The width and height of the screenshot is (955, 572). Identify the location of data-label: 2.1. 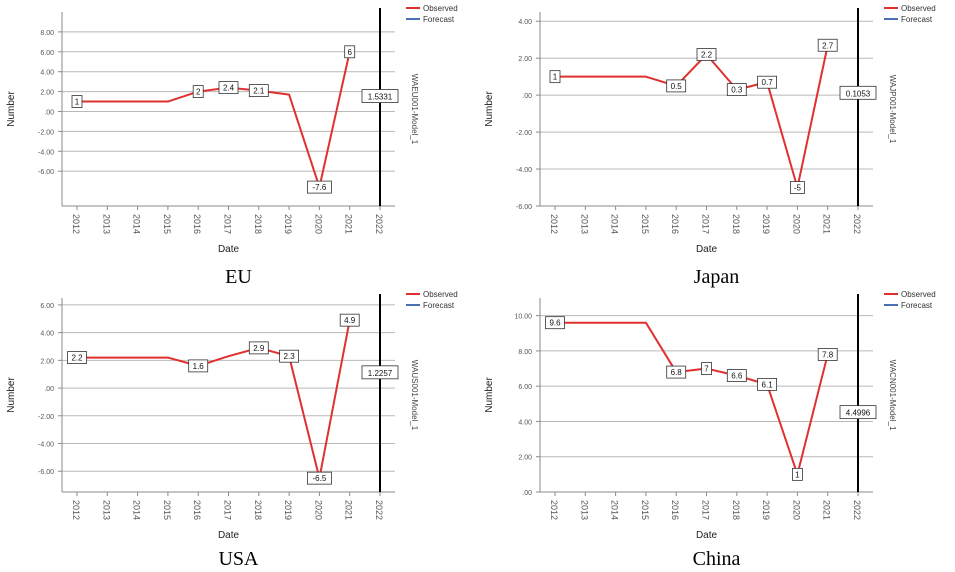
(258, 90).